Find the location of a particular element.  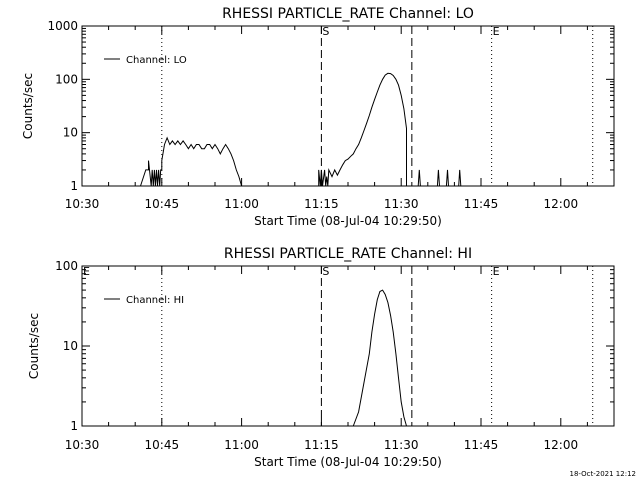

series-line-lo is located at coordinates (301, 129).